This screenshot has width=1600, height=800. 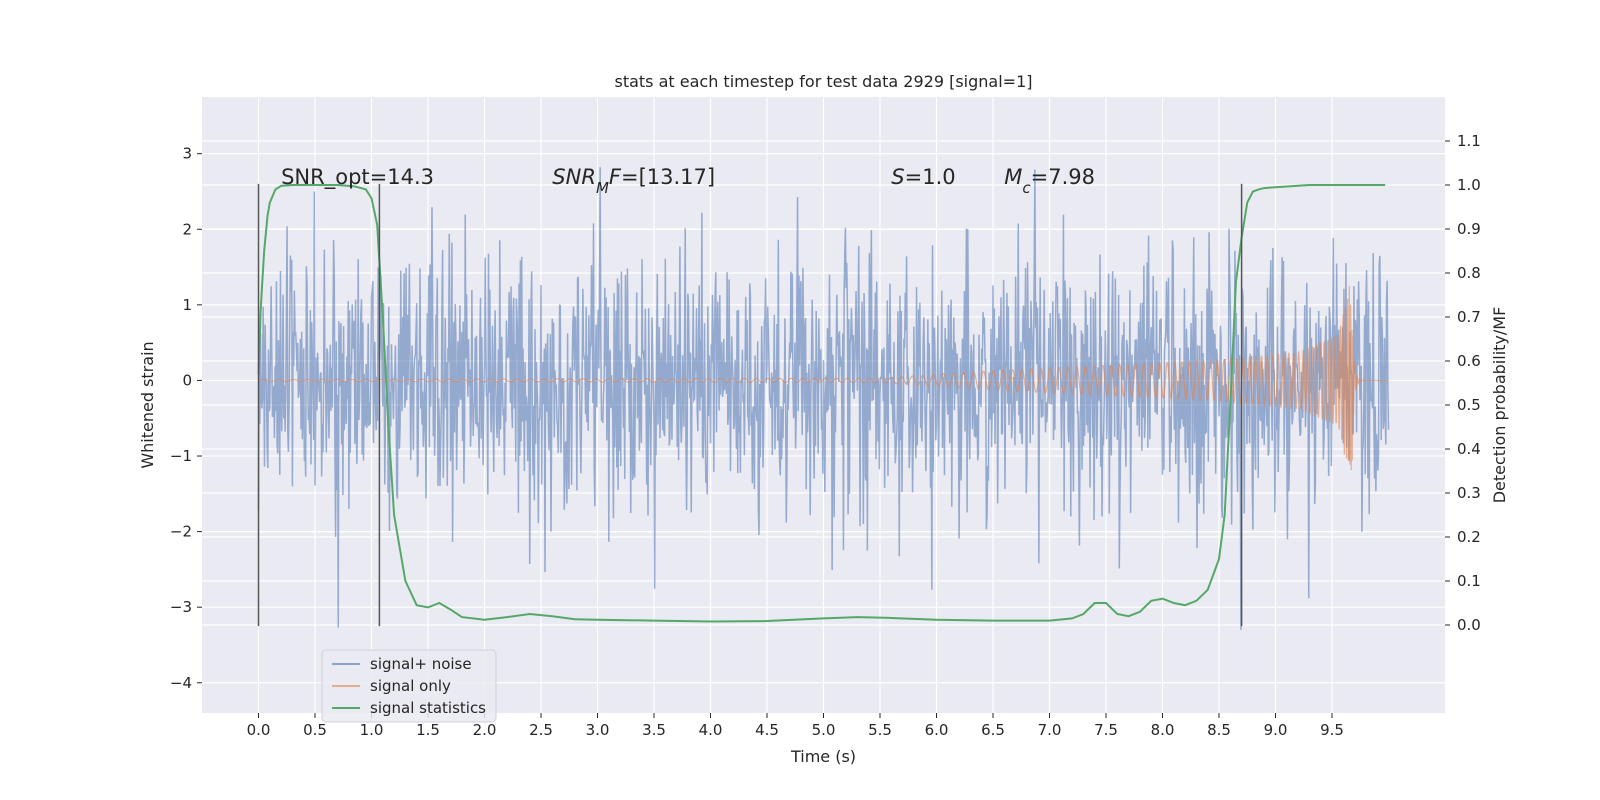 What do you see at coordinates (428, 708) in the screenshot?
I see `legend-label: signal statistics` at bounding box center [428, 708].